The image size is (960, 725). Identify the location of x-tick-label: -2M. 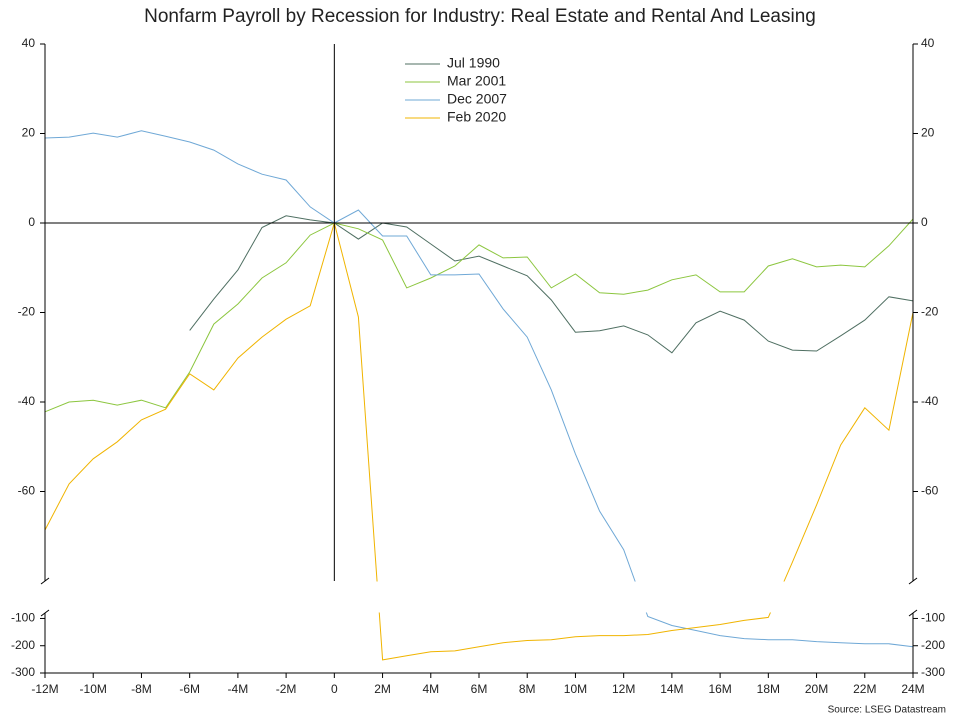
(286, 689).